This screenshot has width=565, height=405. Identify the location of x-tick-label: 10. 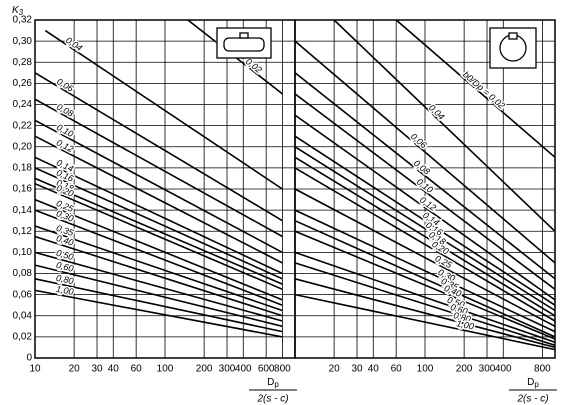
(35, 369).